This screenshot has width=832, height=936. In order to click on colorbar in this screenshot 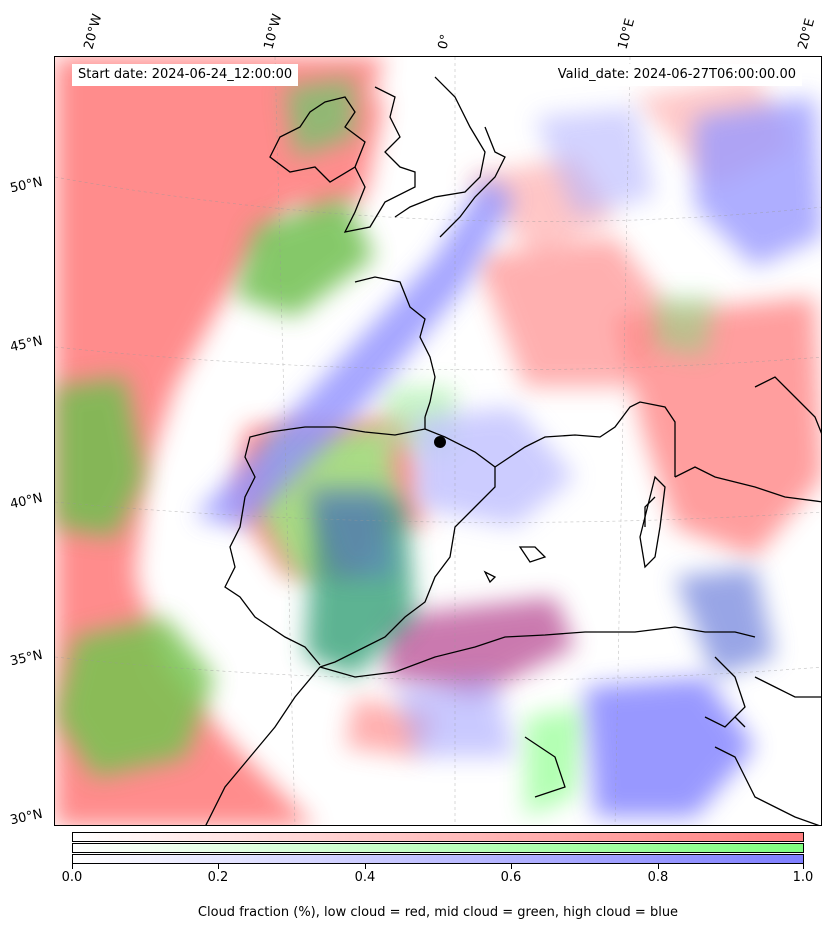, I will do `click(438, 848)`.